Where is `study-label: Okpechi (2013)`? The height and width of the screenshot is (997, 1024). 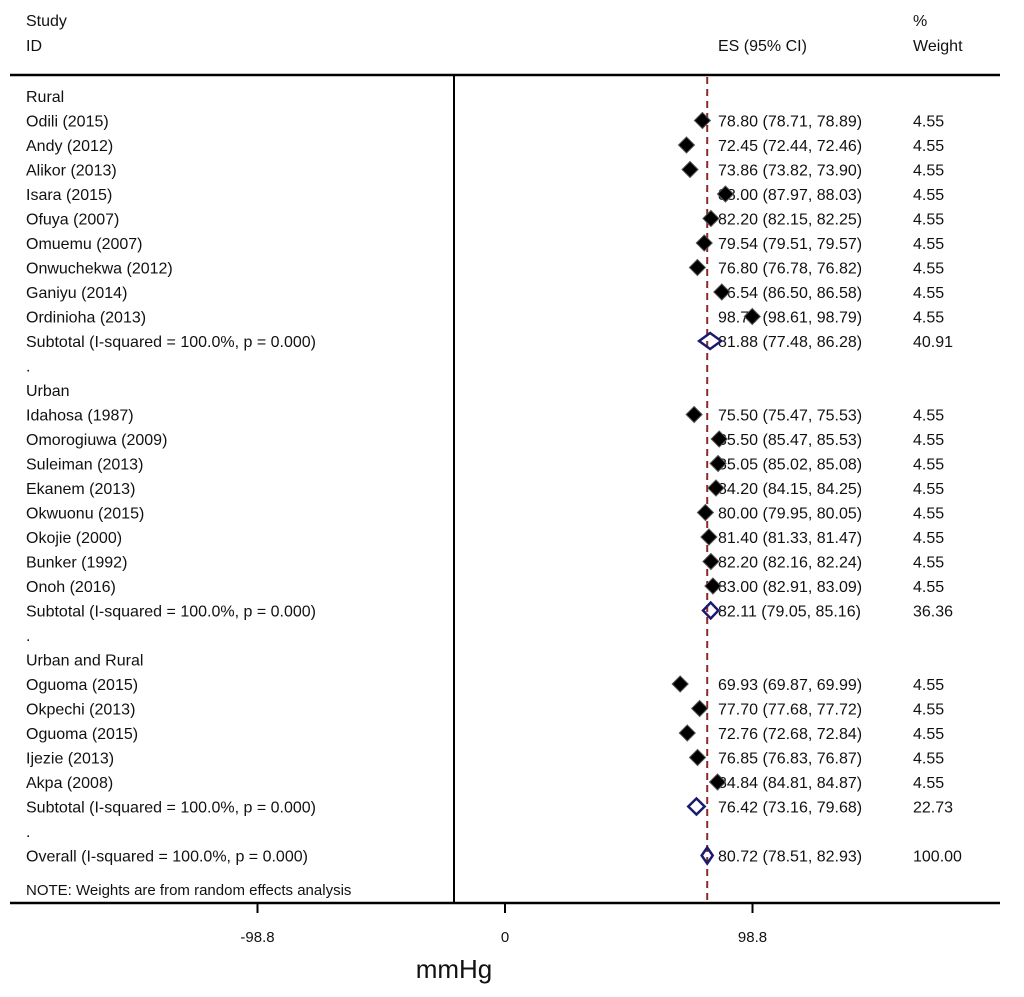
study-label: Okpechi (2013) is located at coordinates (80, 710).